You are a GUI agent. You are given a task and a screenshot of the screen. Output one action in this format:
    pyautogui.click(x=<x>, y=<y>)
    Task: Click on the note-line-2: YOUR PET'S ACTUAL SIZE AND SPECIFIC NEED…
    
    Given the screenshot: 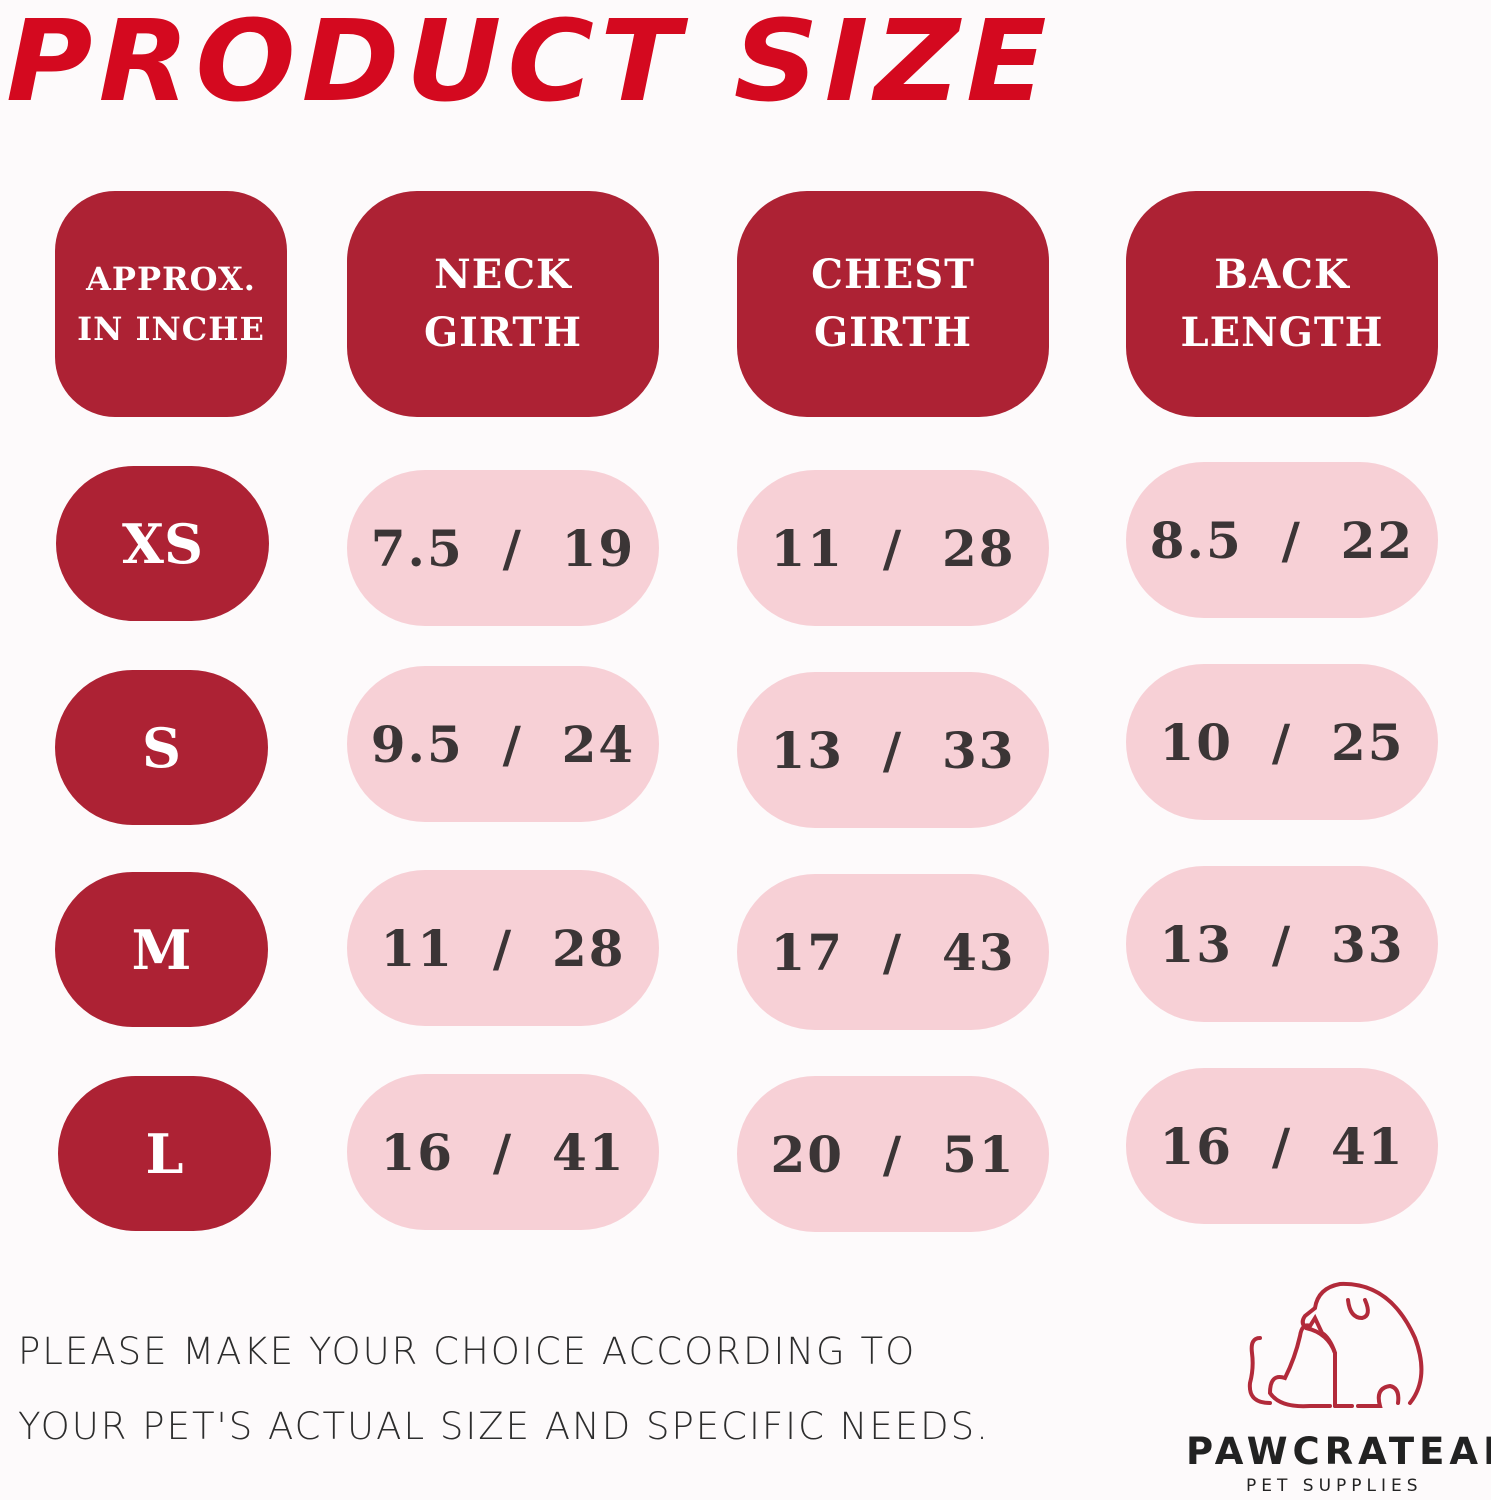 What is the action you would take?
    pyautogui.click(x=504, y=1426)
    